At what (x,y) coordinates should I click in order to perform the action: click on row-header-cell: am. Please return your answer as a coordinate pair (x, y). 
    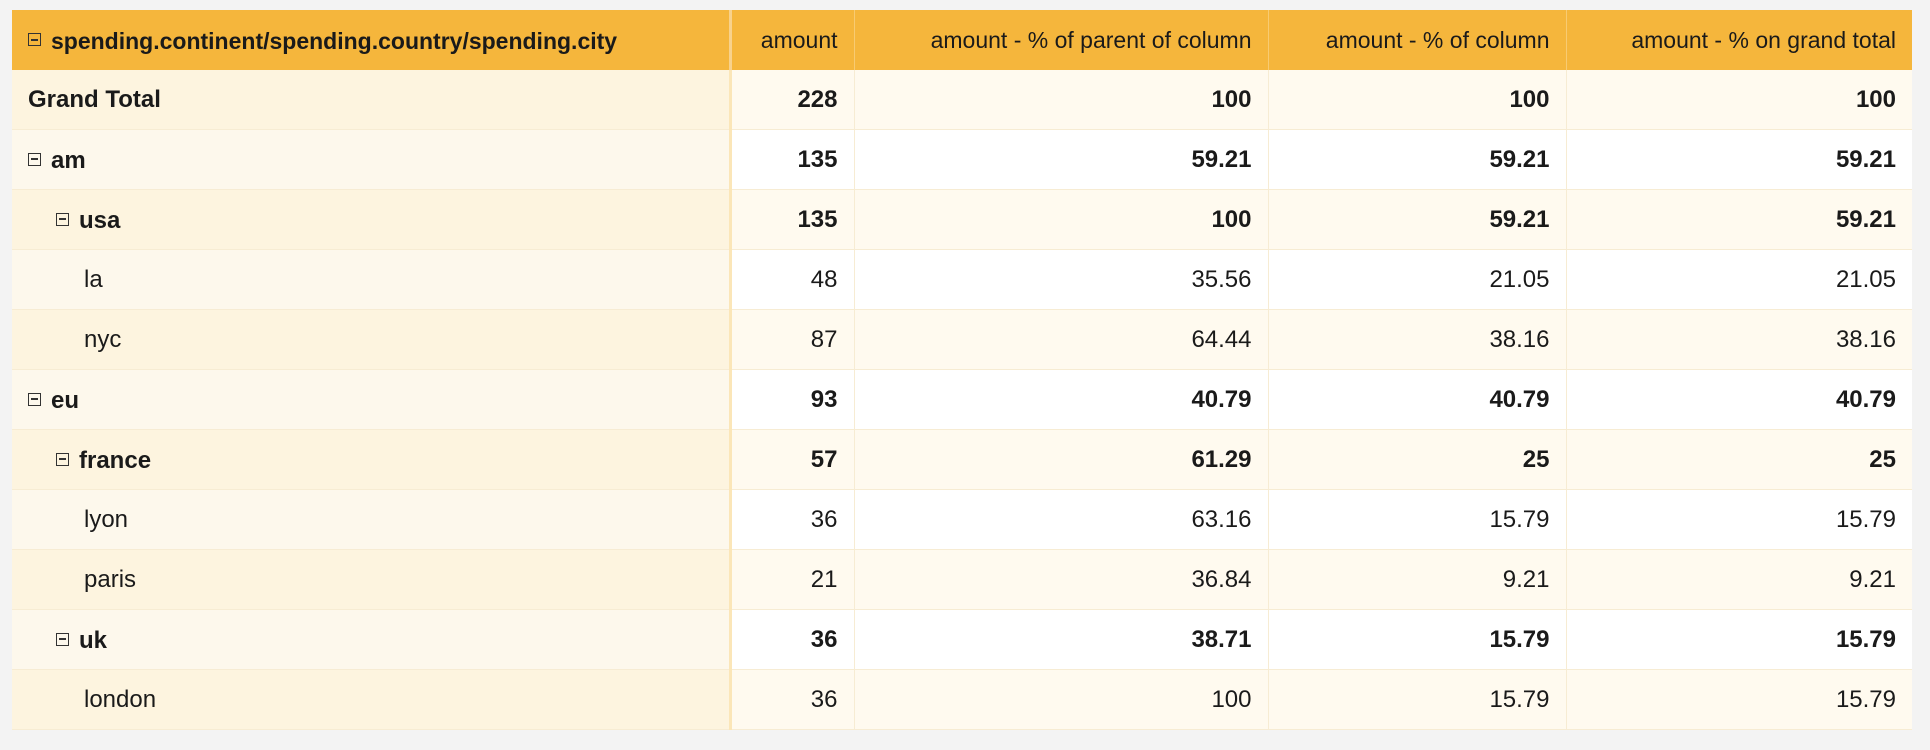
    Looking at the image, I should click on (372, 159).